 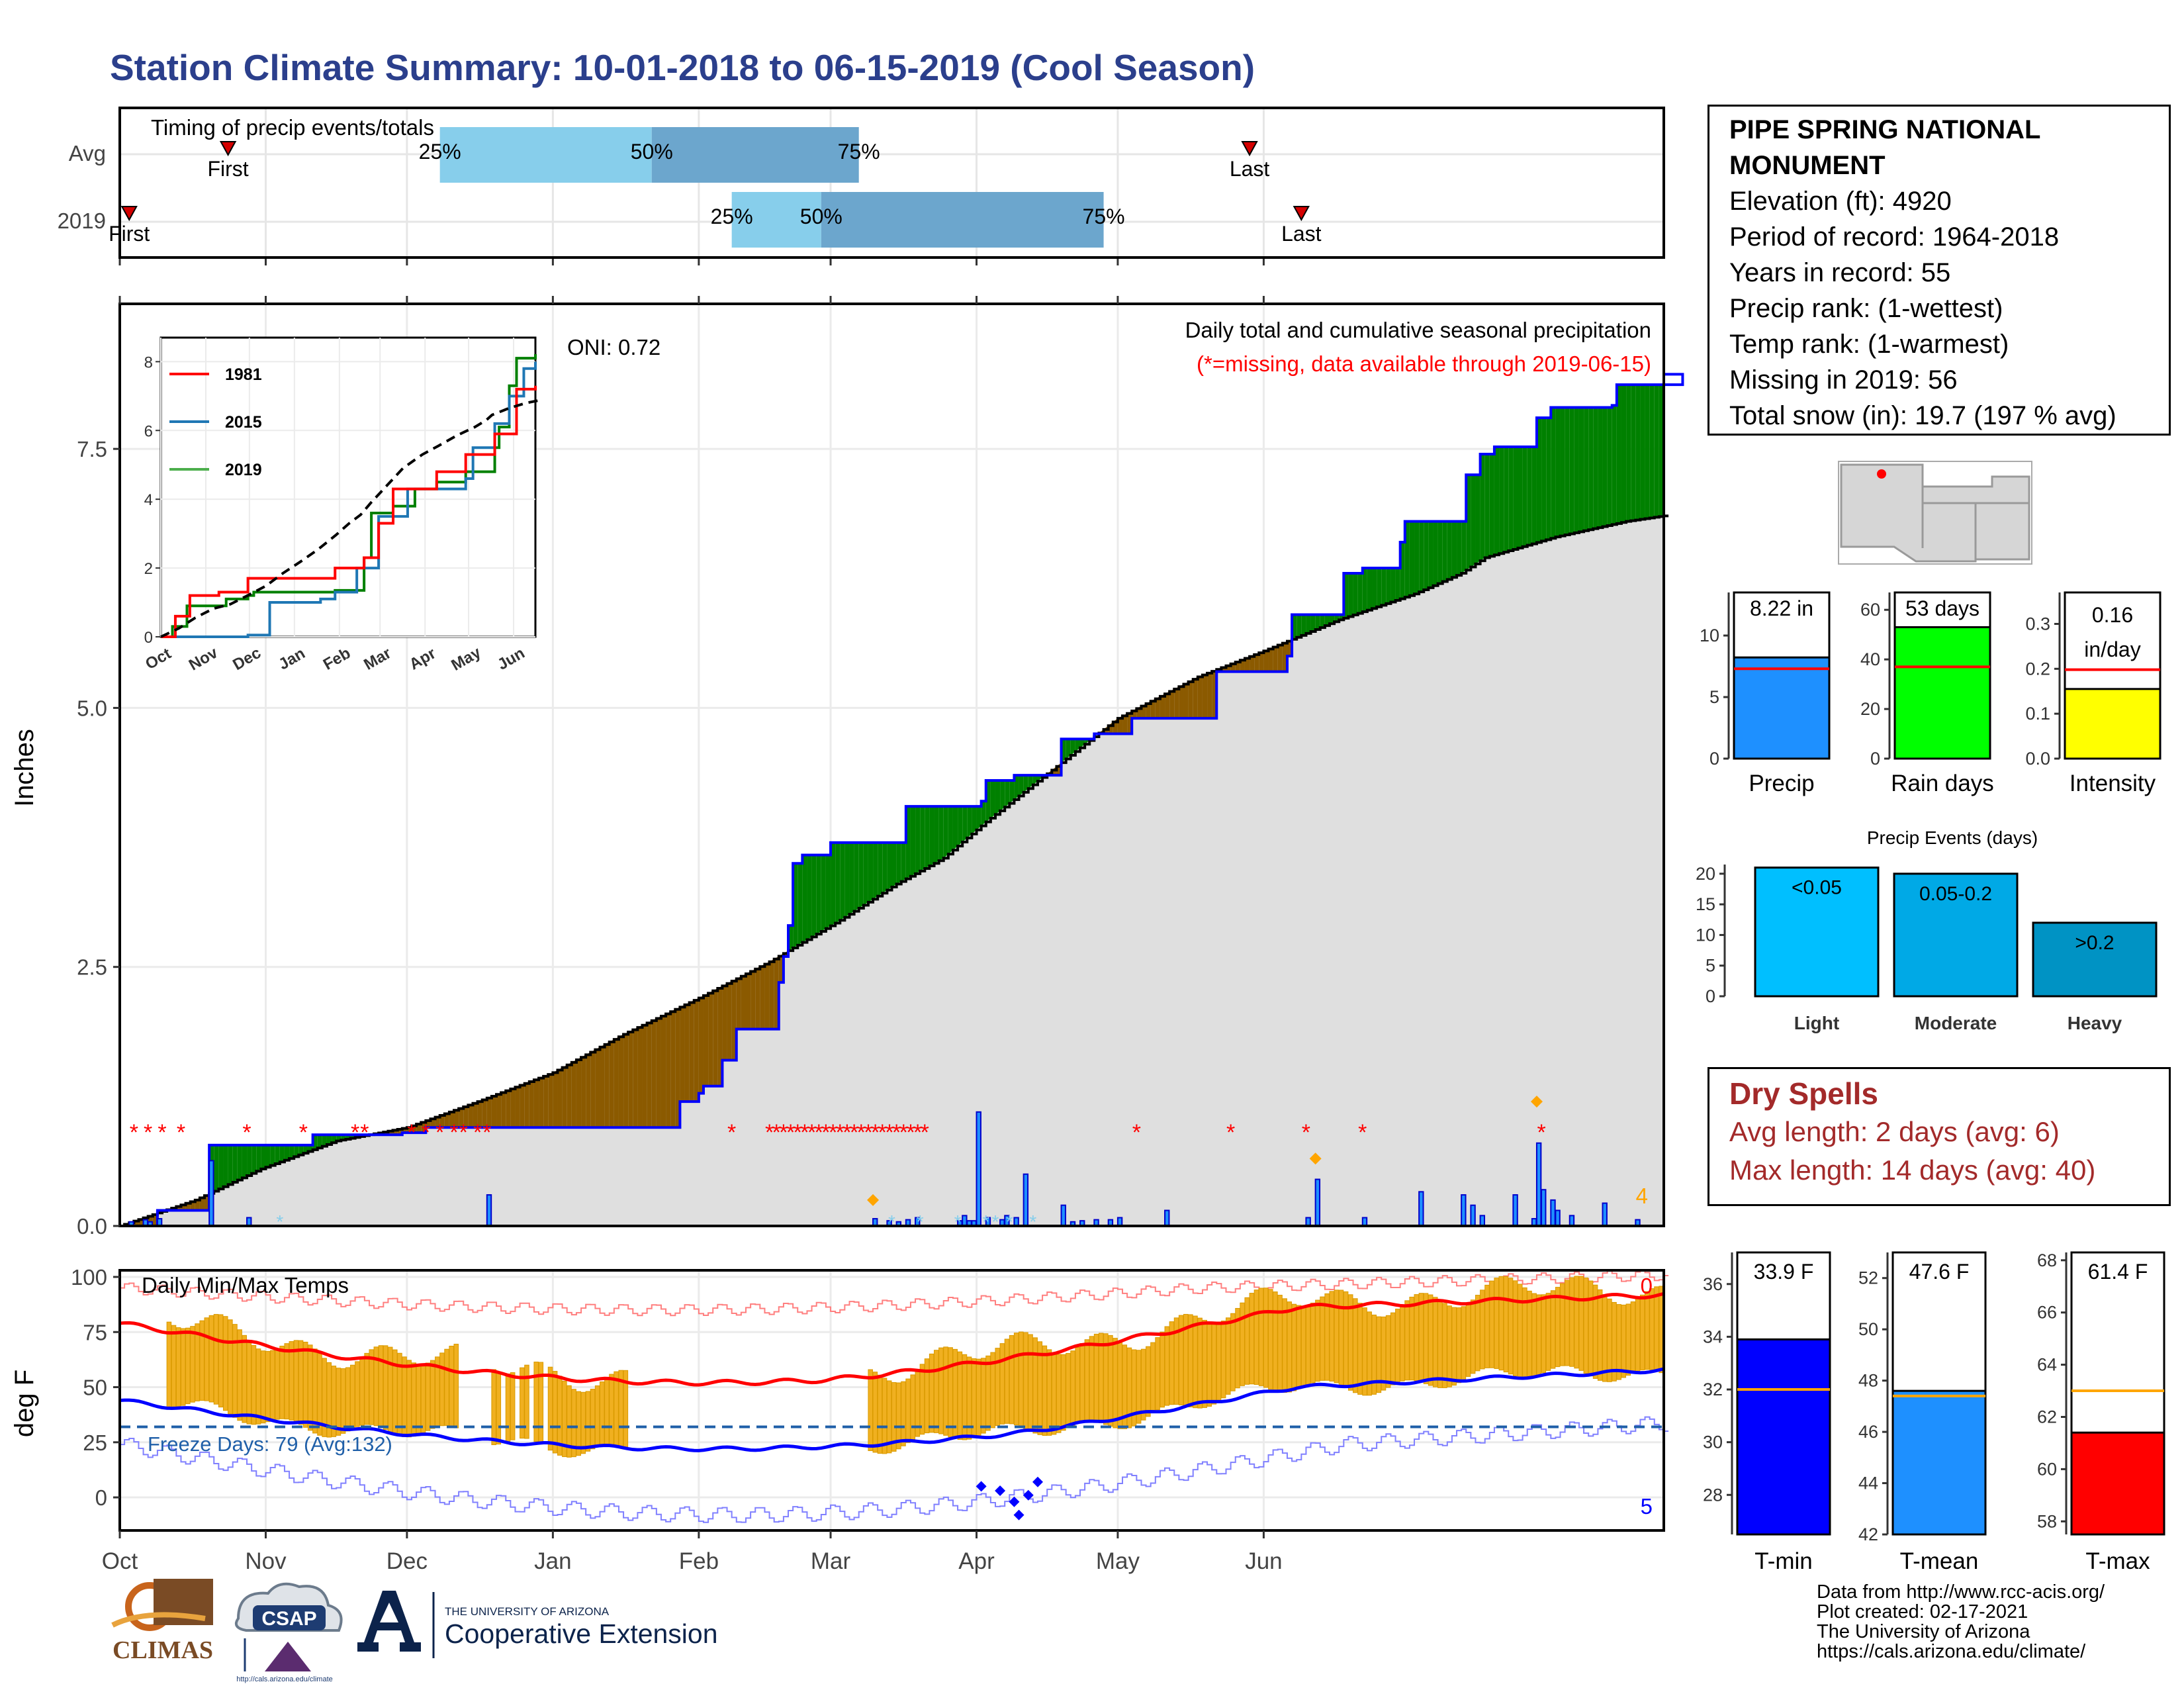 What do you see at coordinates (1922, 1611) in the screenshot?
I see `credits-line2: Plot created: 02-17-2021` at bounding box center [1922, 1611].